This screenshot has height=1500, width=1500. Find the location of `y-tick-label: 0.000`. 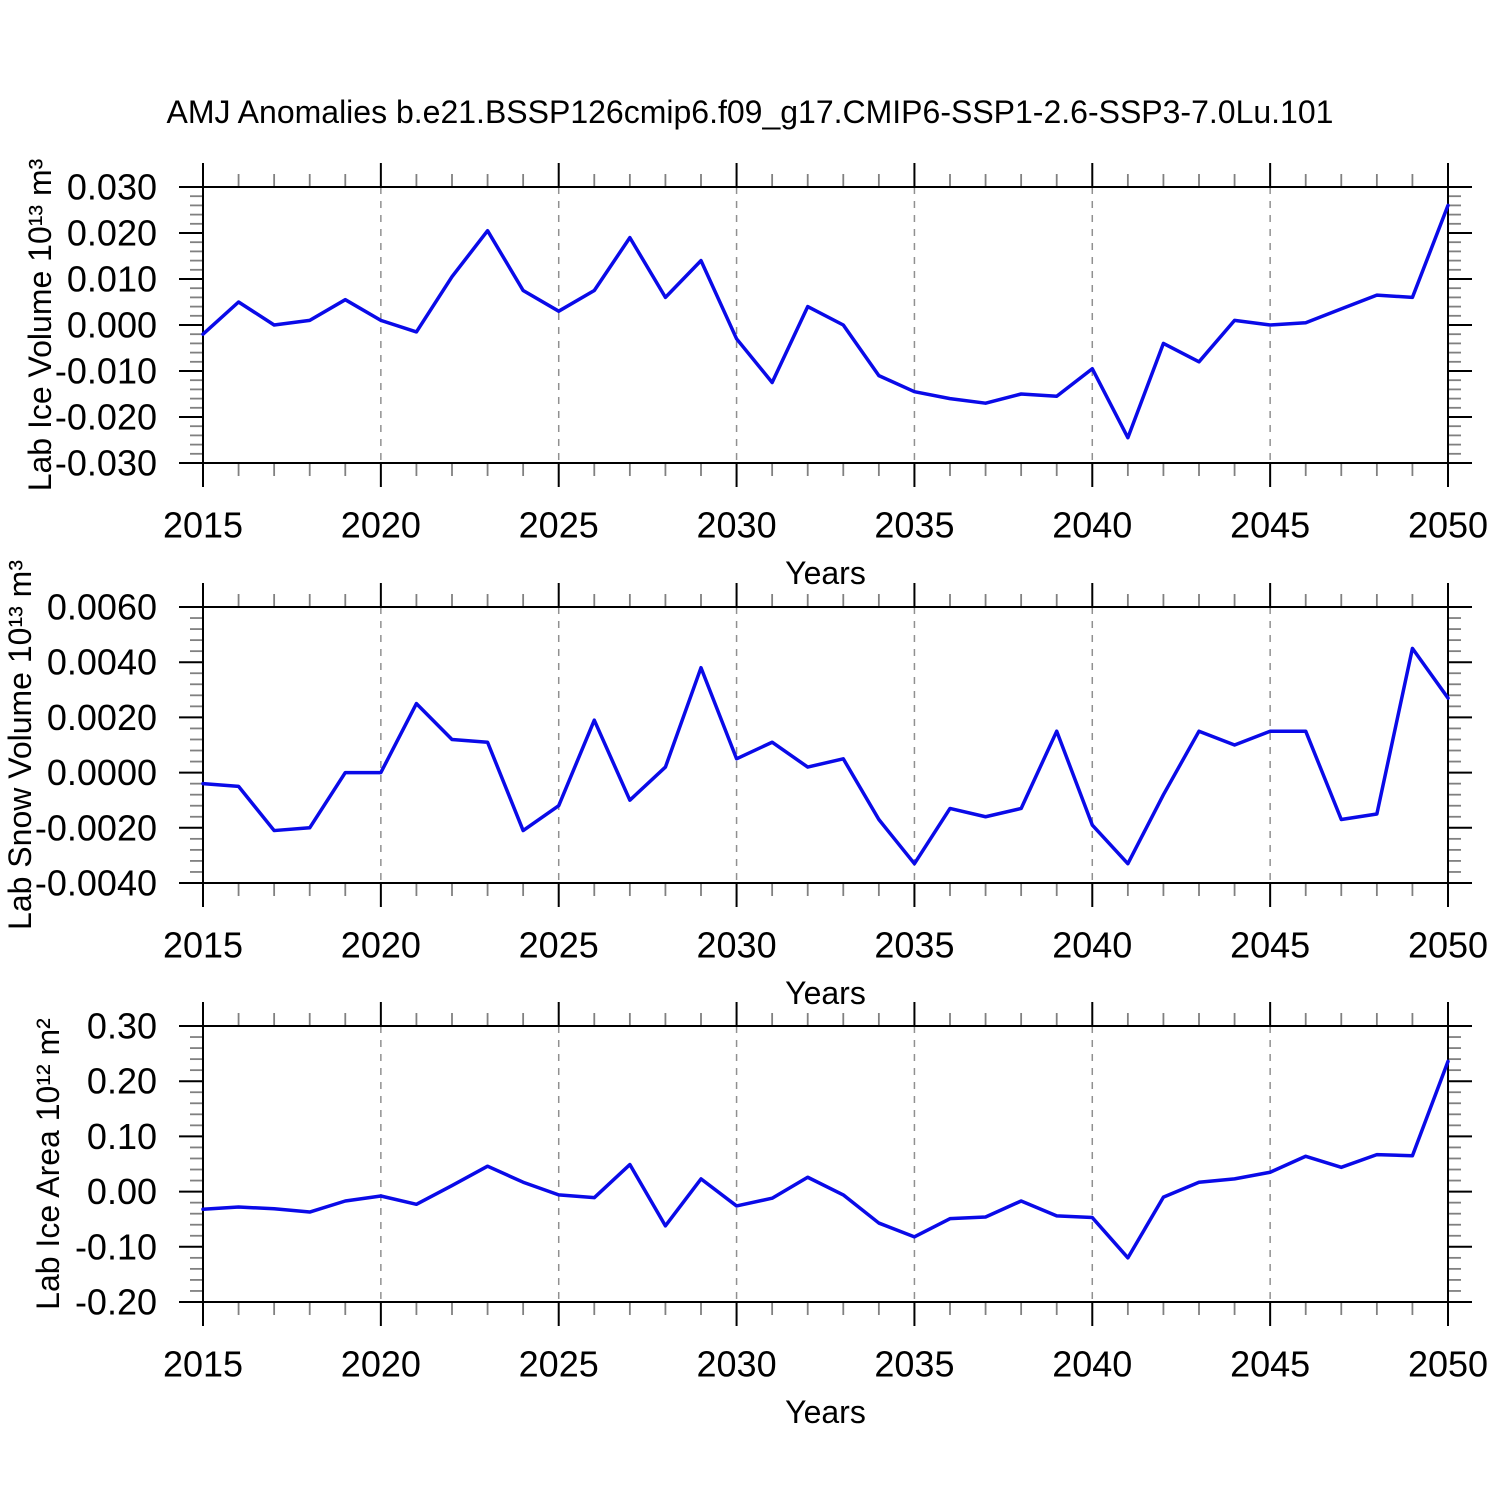

y-tick-label: 0.000 is located at coordinates (112, 325).